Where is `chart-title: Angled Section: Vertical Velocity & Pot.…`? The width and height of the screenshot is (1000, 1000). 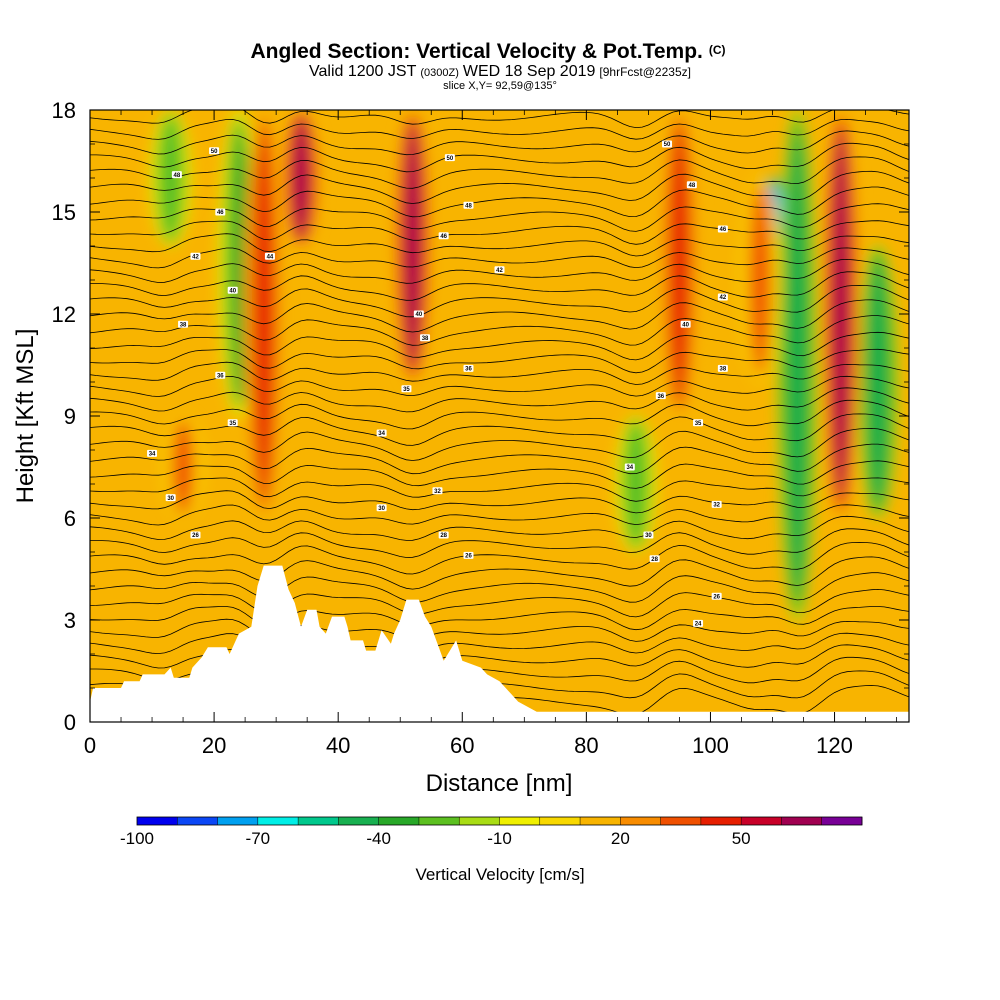
chart-title: Angled Section: Vertical Velocity & Pot.… is located at coordinates (487, 51).